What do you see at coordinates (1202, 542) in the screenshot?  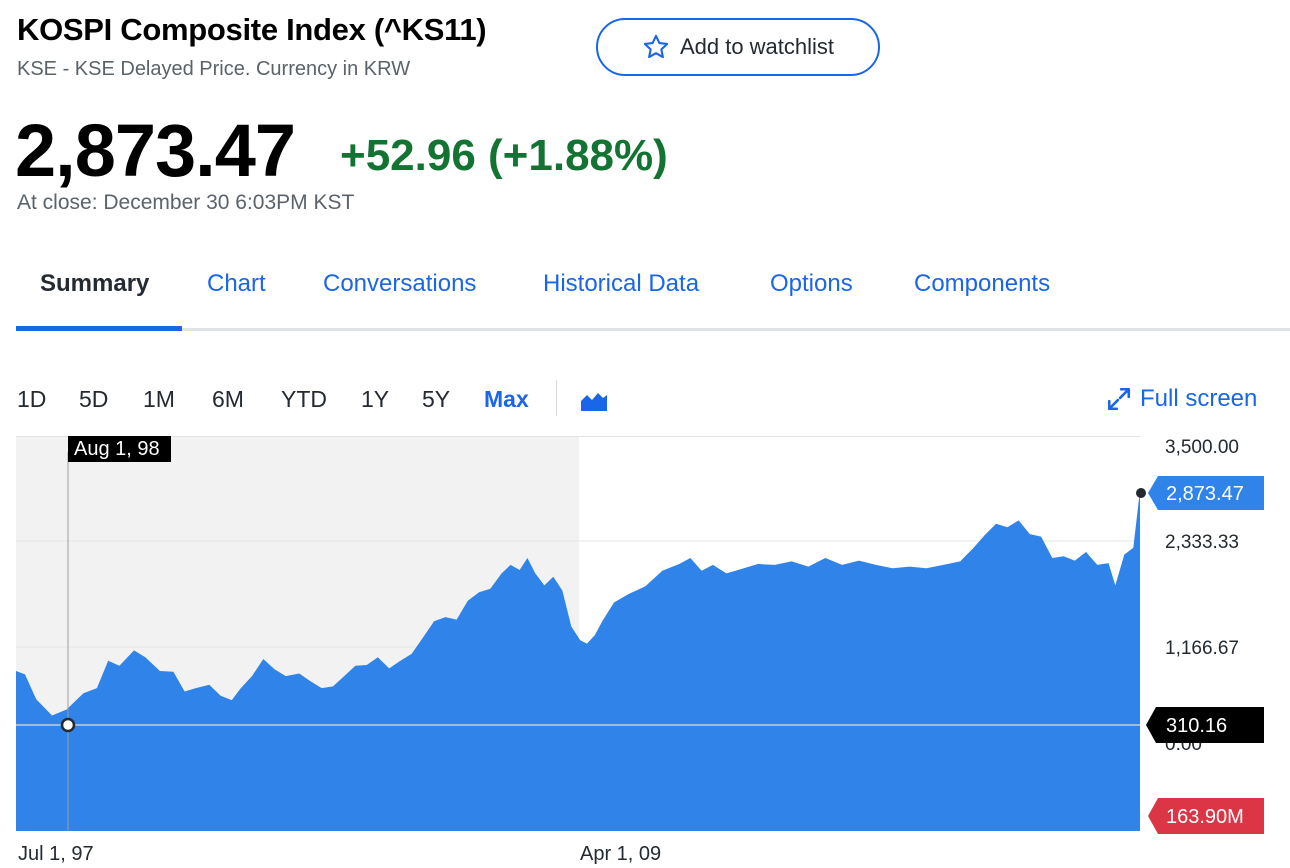 I see `y-tick-label: 2,333.33` at bounding box center [1202, 542].